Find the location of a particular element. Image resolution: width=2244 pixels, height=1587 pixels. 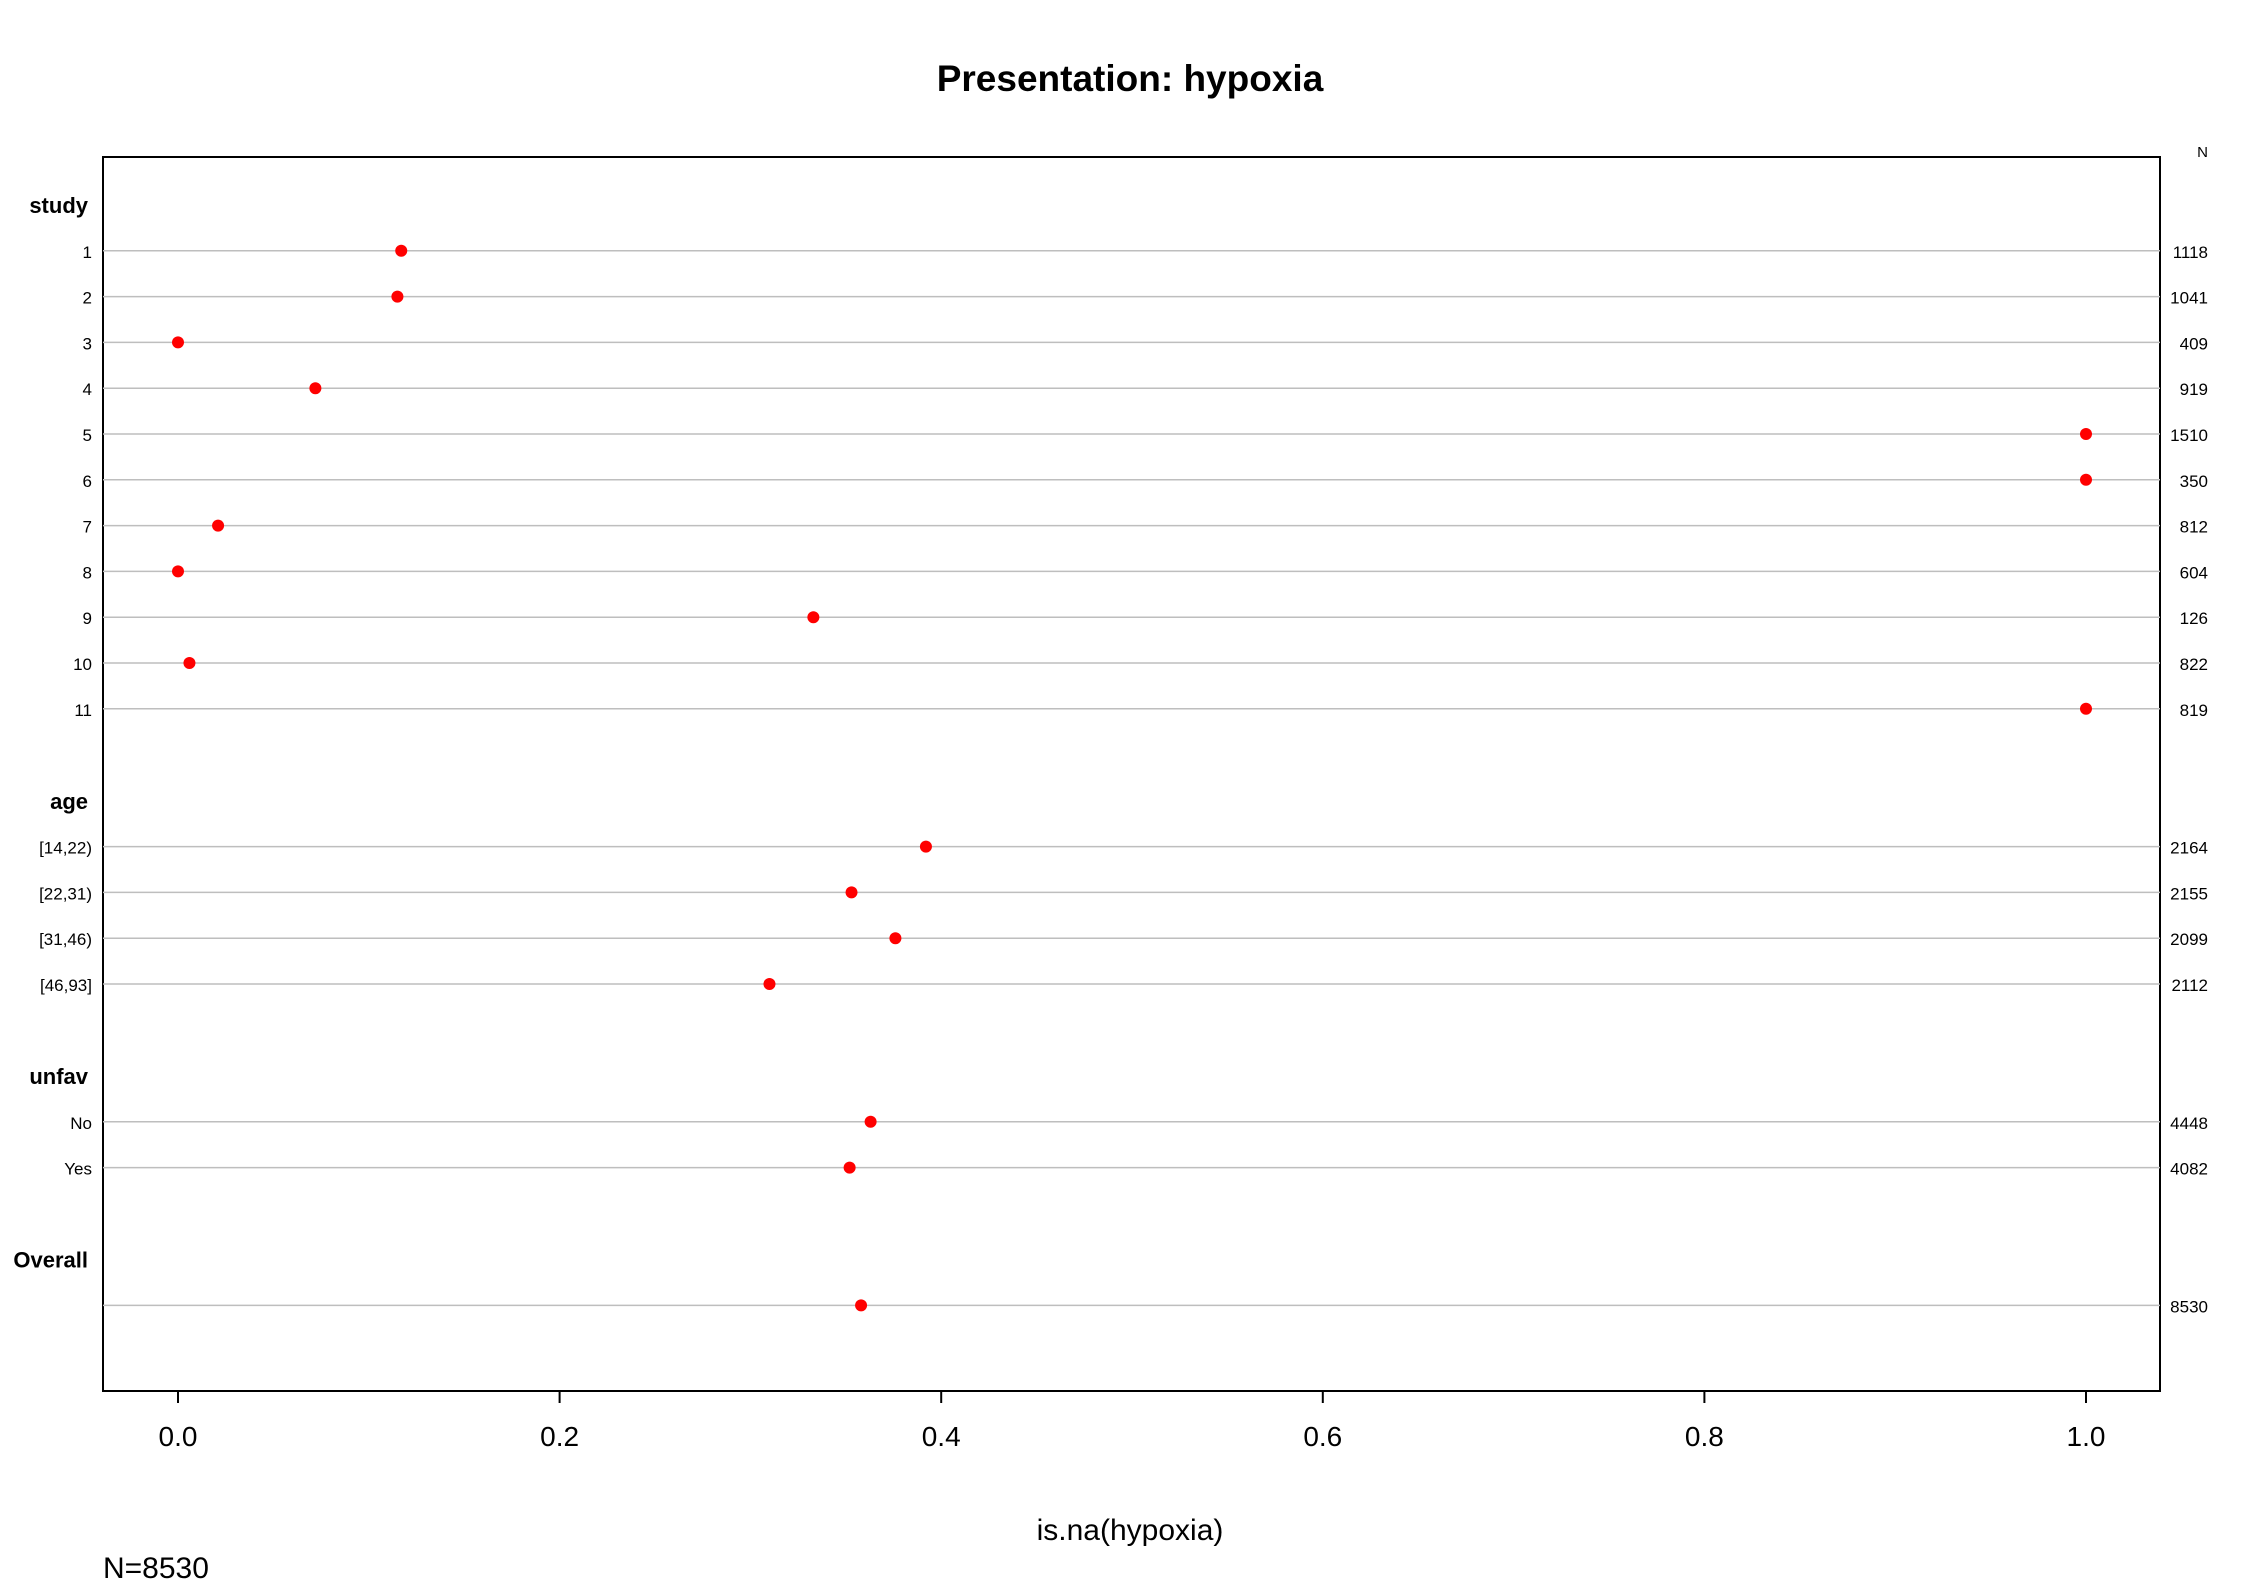

row-label: 5 is located at coordinates (87, 435).